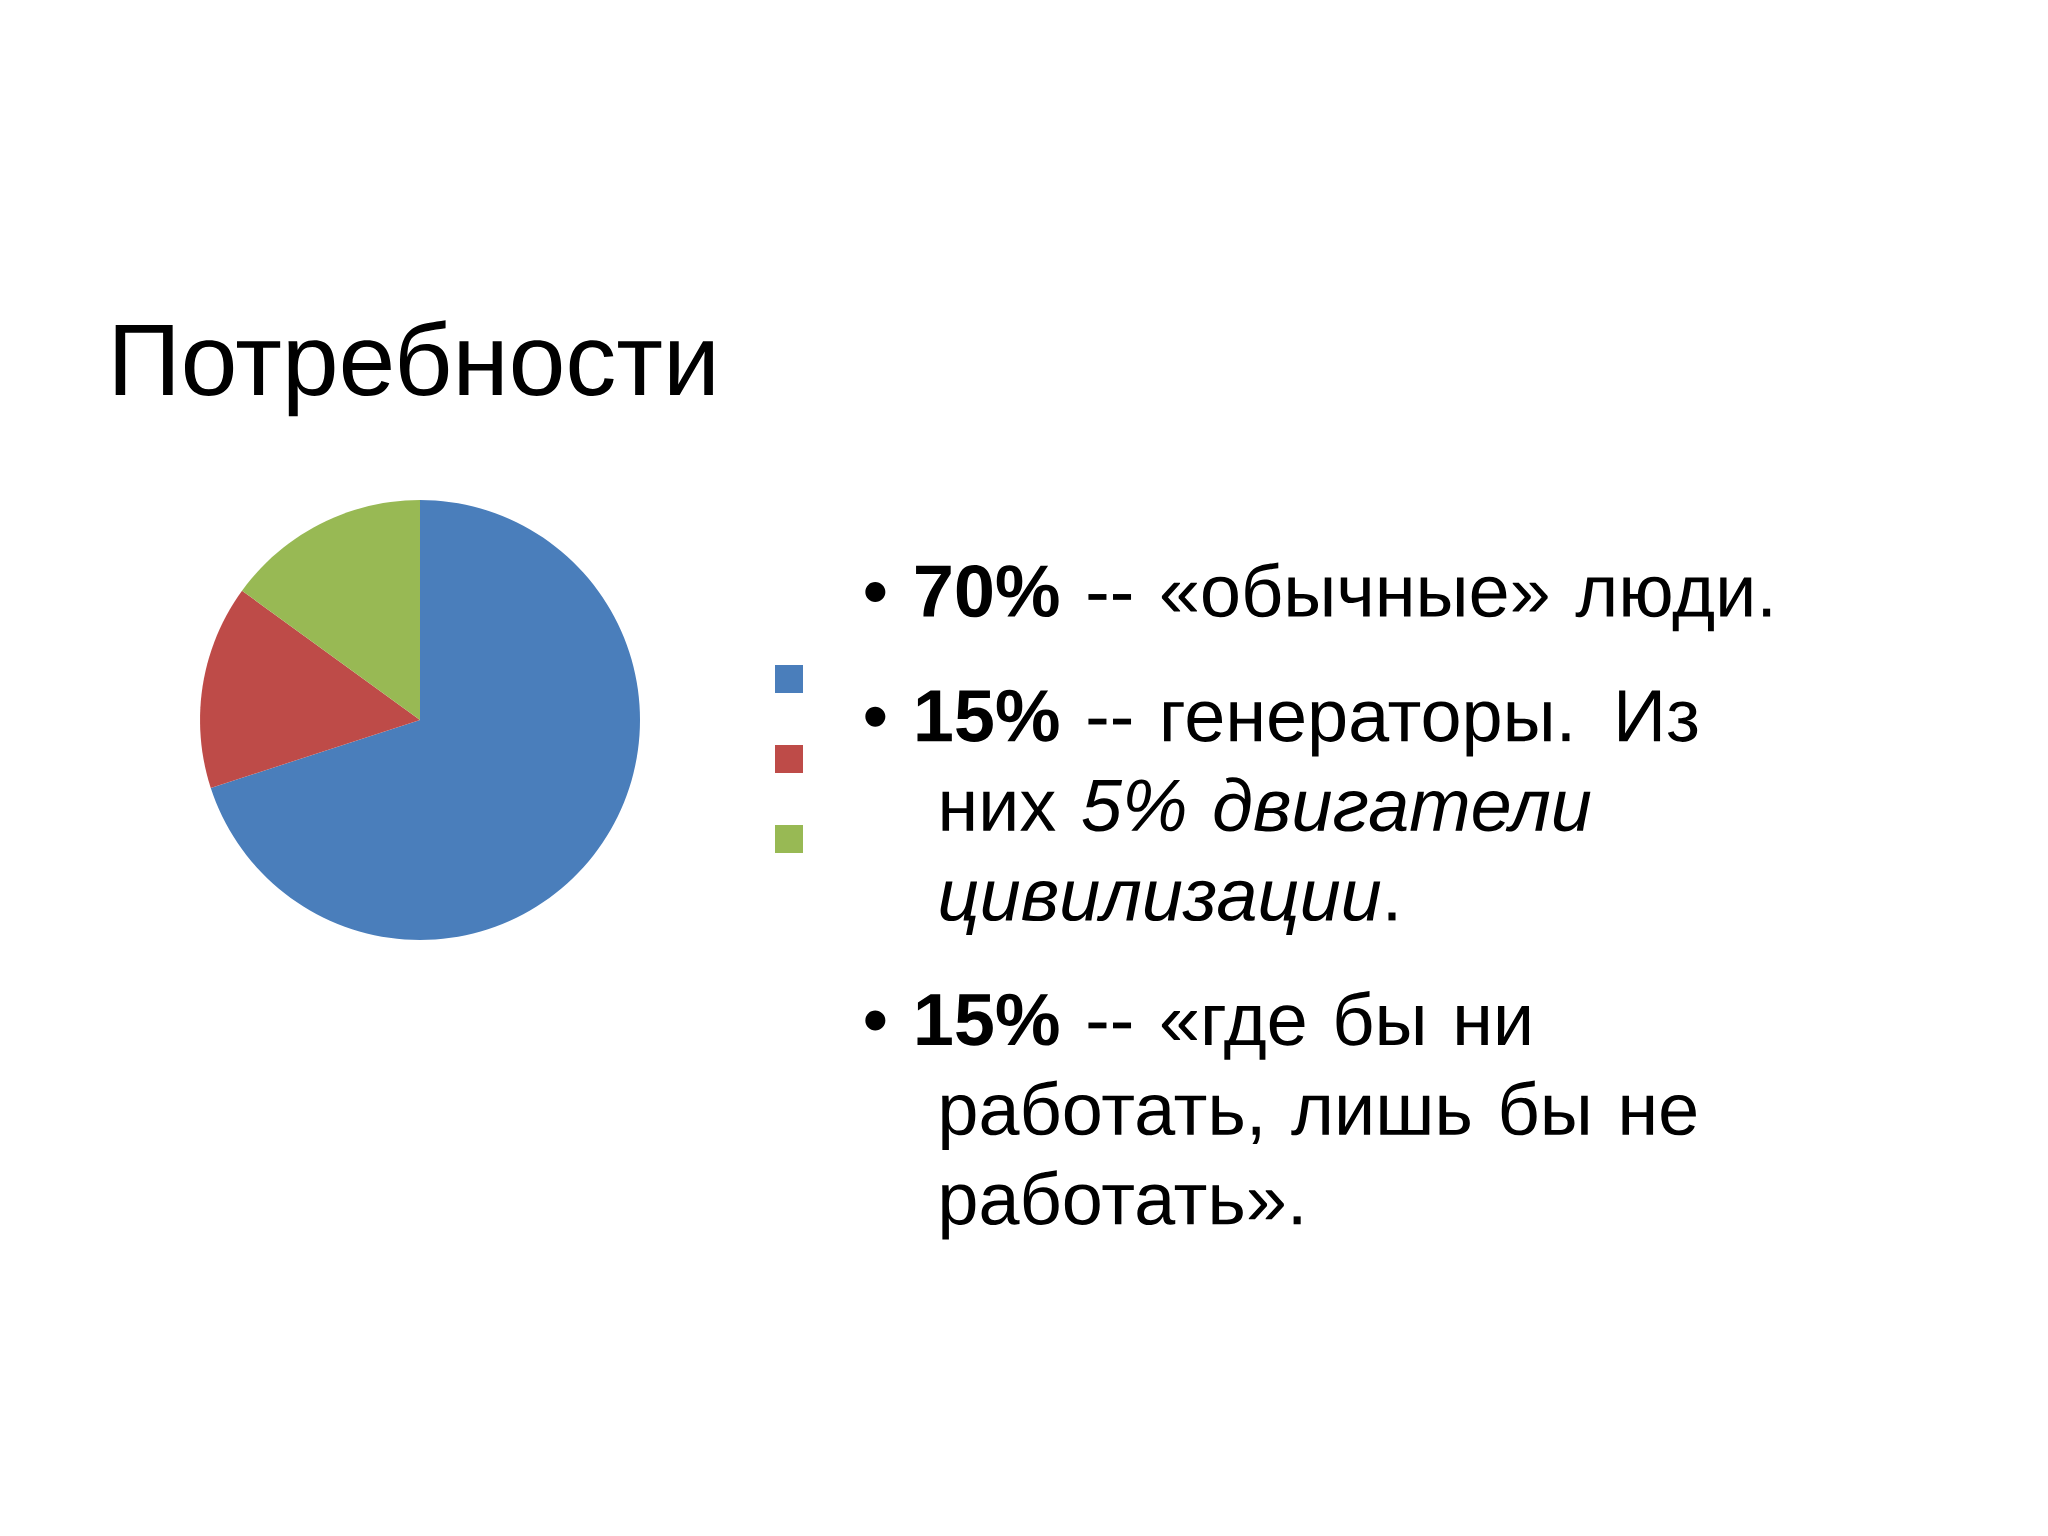  I want to click on text: • 15% -- «где бы ни работать, лишь бы не работать»., so click(1280, 1115).